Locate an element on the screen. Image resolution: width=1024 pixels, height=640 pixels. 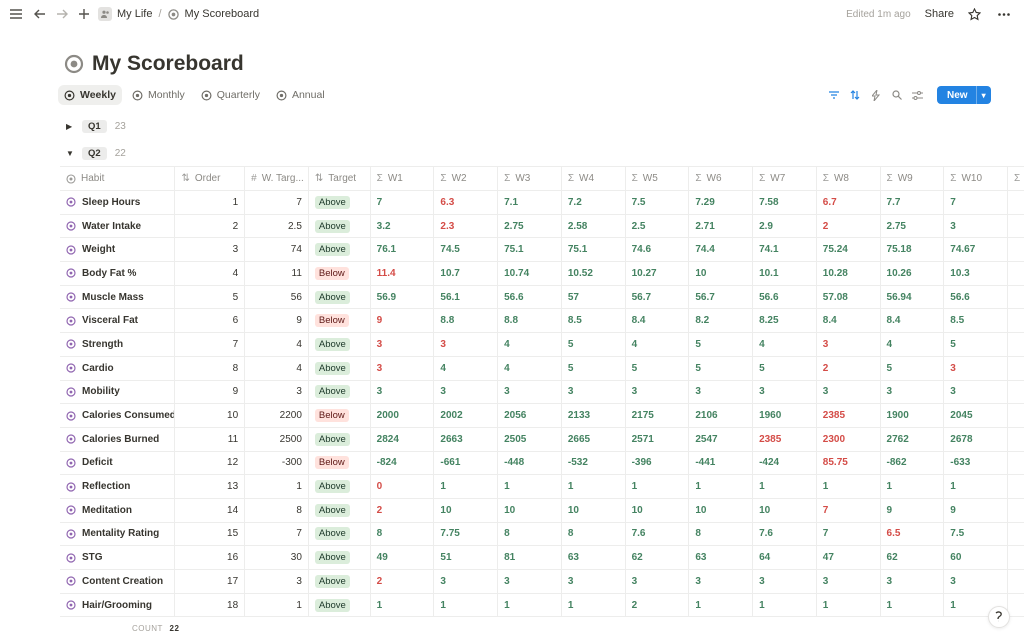
cell-order: 3 is located at coordinates (210, 250).